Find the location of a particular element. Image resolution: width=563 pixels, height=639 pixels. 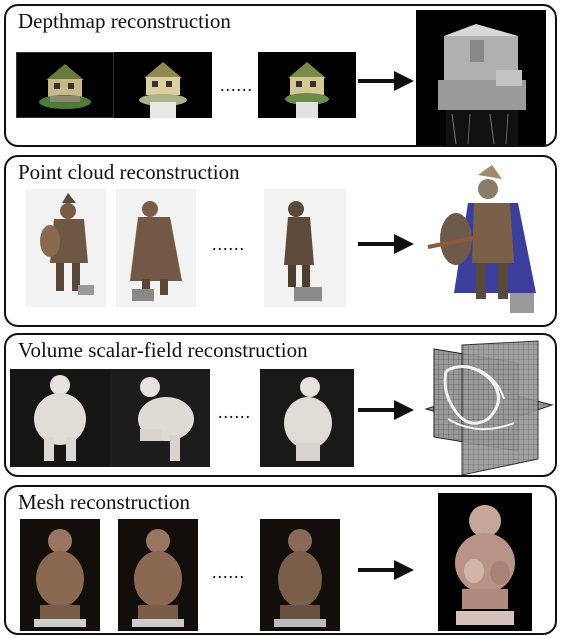

mesh-panel-title: Mesh reconstruction is located at coordinates (104, 502).